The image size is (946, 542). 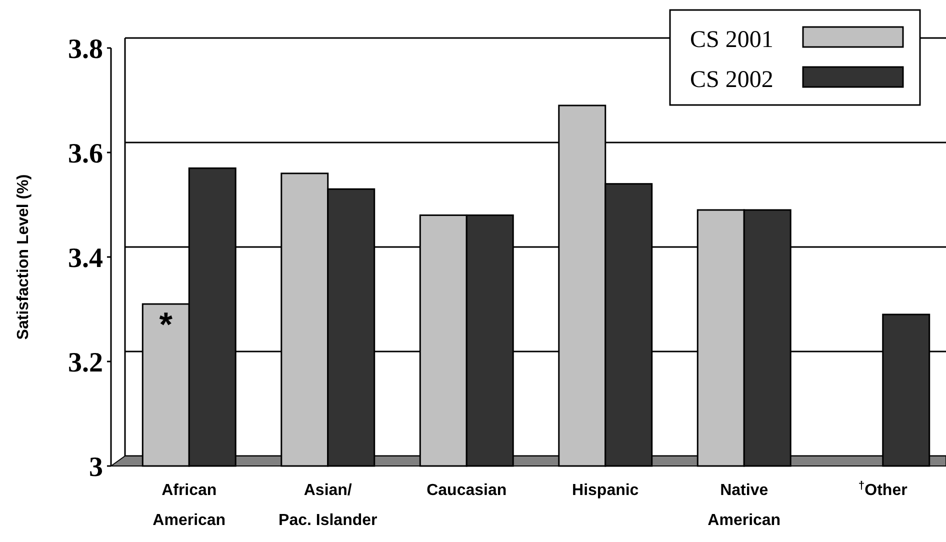 I want to click on y-tick-label: 3.8, so click(x=85, y=49).